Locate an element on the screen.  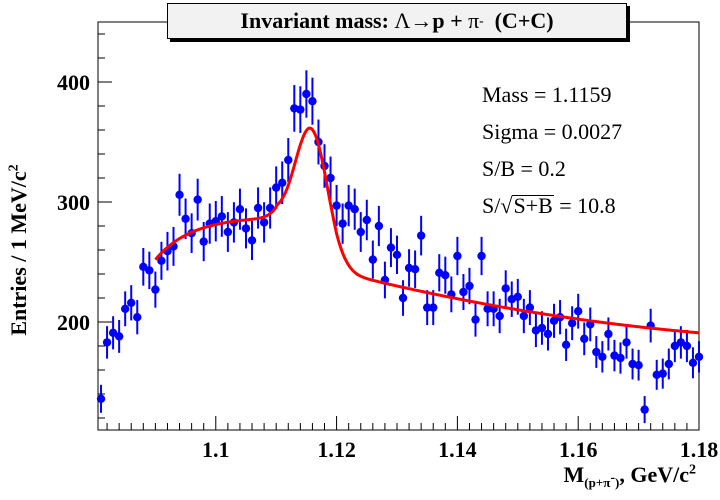
stat-signif-prefix: S/ is located at coordinates (491, 205).